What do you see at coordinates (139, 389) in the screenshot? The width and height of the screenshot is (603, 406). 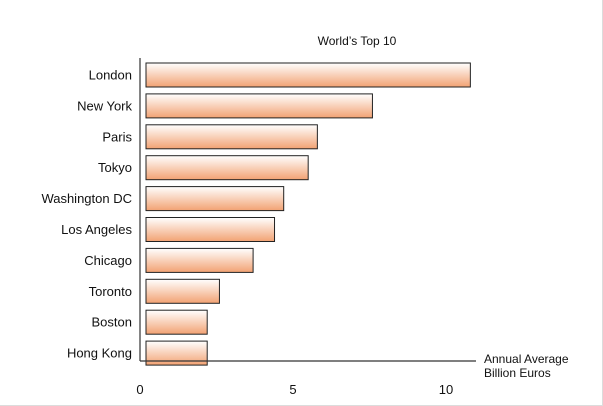 I see `x-tick-label: 0` at bounding box center [139, 389].